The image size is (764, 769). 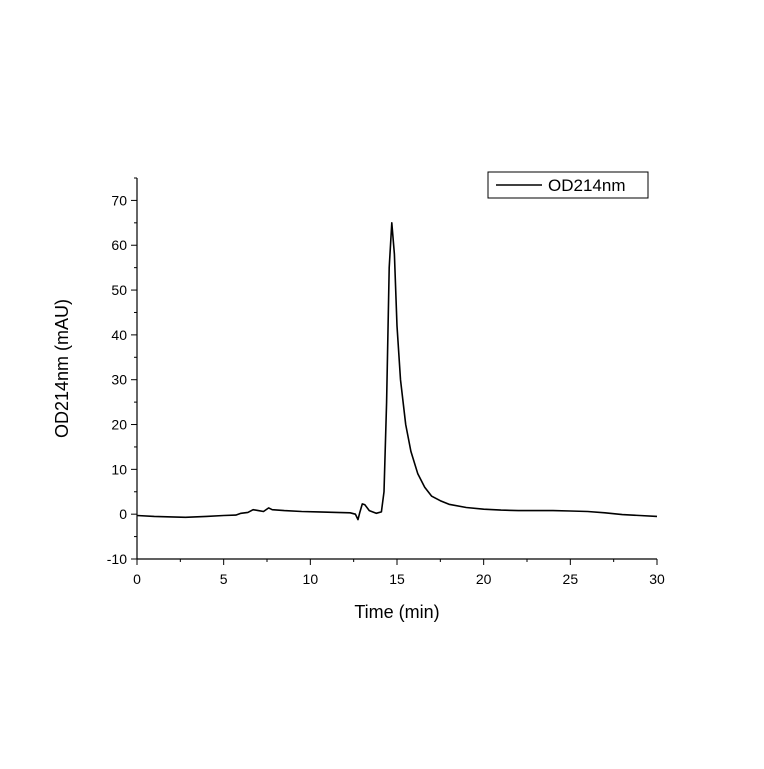 What do you see at coordinates (311, 579) in the screenshot?
I see `x-tick-label: 10` at bounding box center [311, 579].